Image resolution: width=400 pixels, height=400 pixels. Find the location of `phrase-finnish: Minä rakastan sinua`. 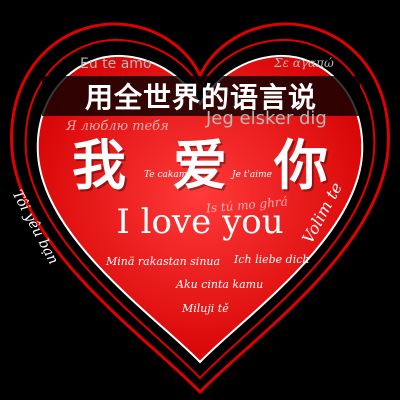

phrase-finnish: Minä rakastan sinua is located at coordinates (163, 261).